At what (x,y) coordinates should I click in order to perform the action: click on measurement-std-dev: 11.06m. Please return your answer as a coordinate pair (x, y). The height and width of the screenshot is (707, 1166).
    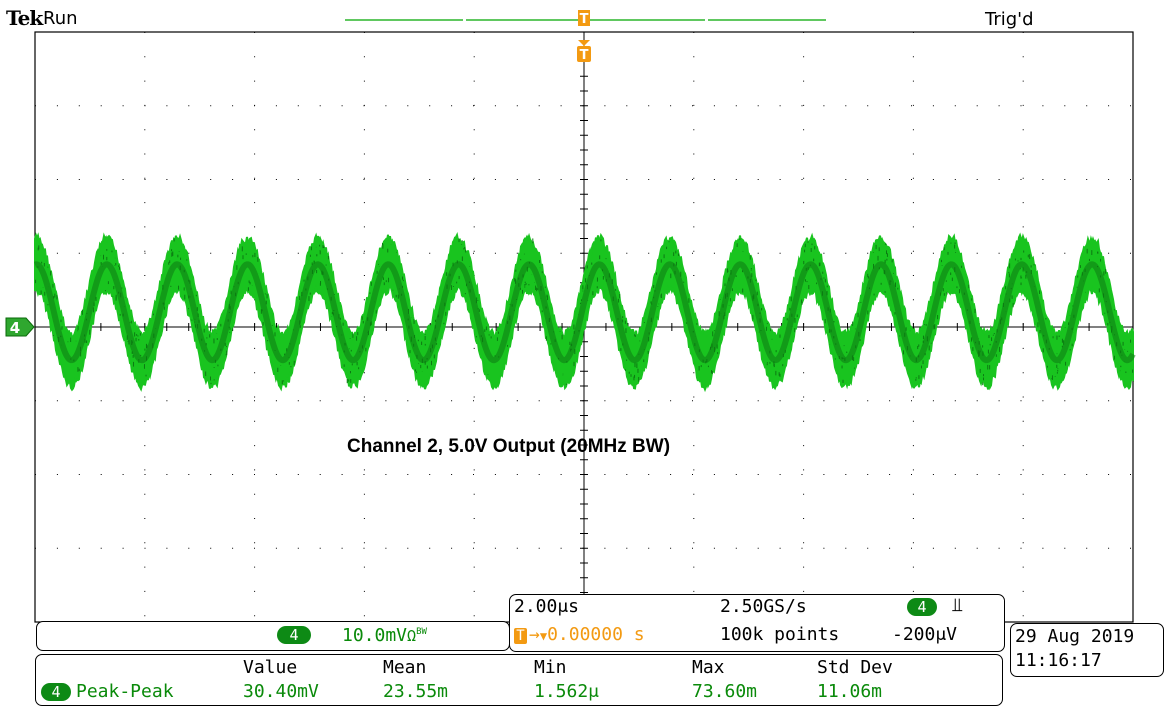
    Looking at the image, I should click on (850, 691).